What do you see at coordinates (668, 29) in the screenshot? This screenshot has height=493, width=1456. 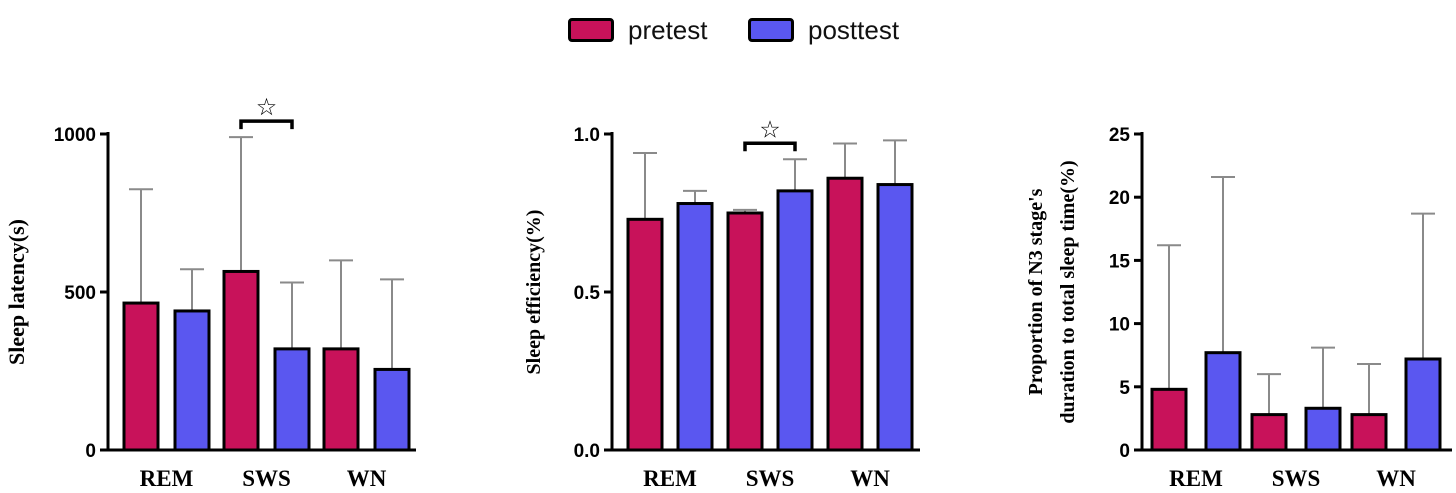 I see `legend-label-pretest: pretest` at bounding box center [668, 29].